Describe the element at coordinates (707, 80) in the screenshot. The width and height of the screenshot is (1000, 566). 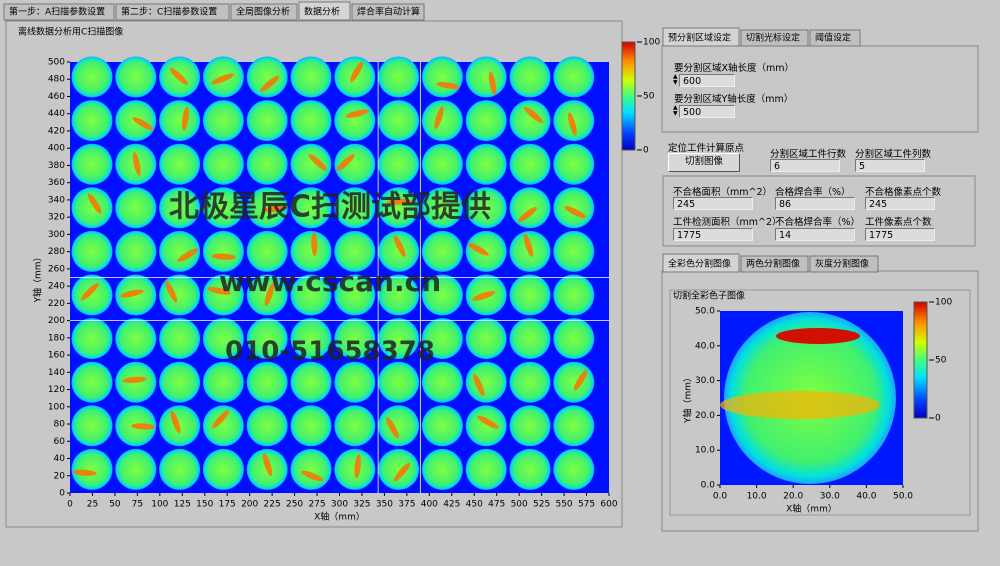
I see `x-length-input: 600` at that location.